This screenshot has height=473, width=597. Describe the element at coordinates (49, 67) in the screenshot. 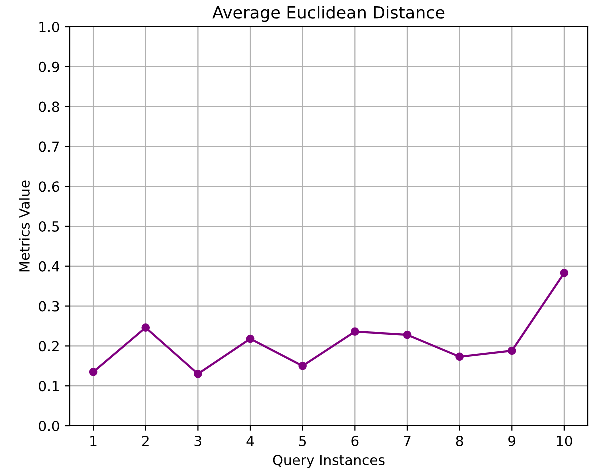

I see `y-tick-label: 0.9` at that location.